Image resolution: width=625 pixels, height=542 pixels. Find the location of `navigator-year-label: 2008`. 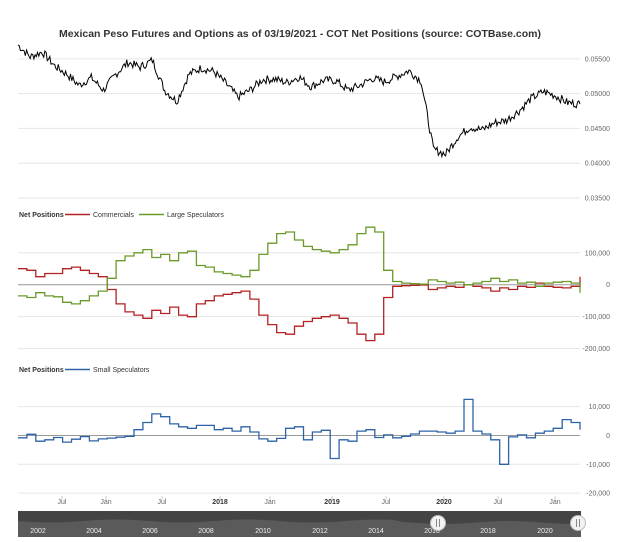

navigator-year-label: 2008 is located at coordinates (206, 531).